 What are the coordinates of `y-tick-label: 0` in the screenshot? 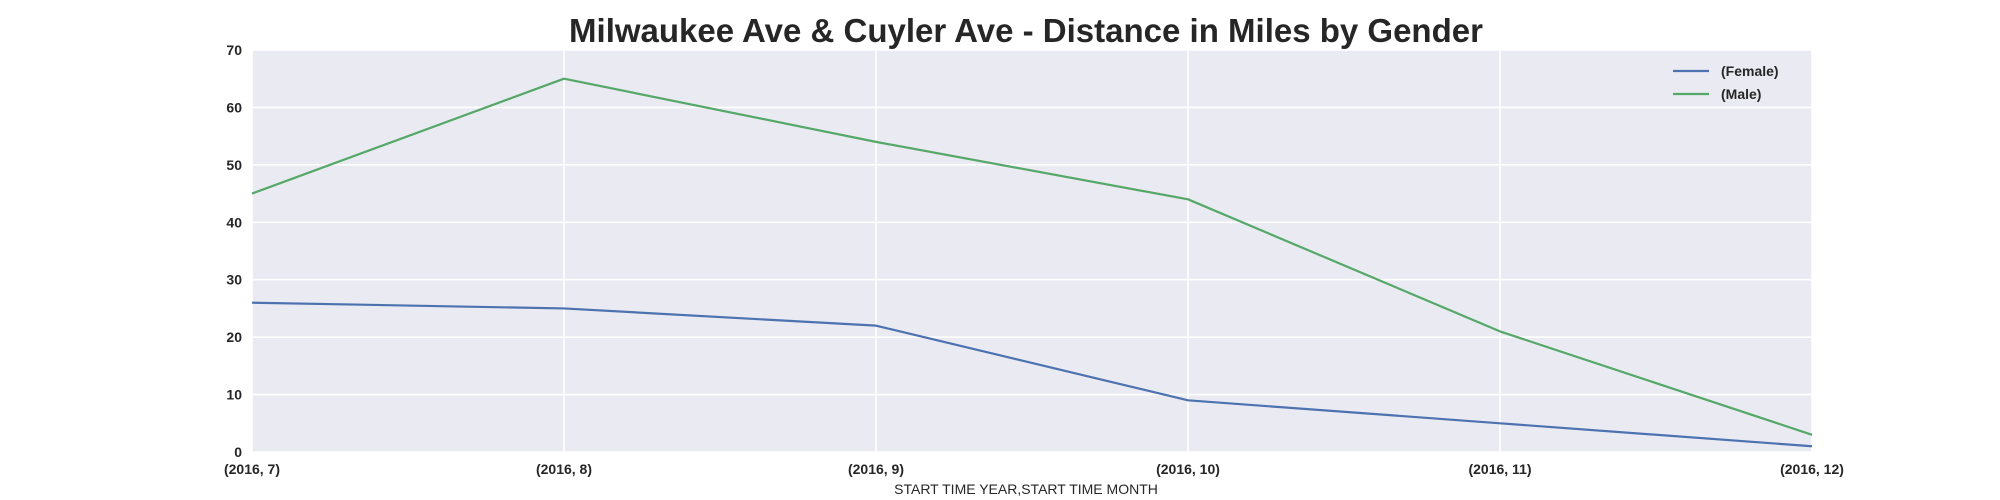 It's located at (238, 452).